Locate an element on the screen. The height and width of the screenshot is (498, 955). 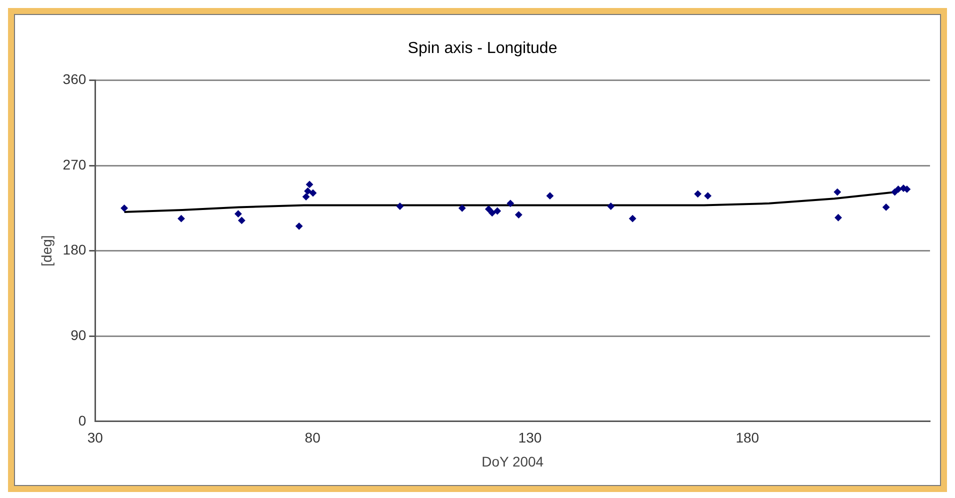
chart-title: Spin axis - Longitude is located at coordinates (483, 49).